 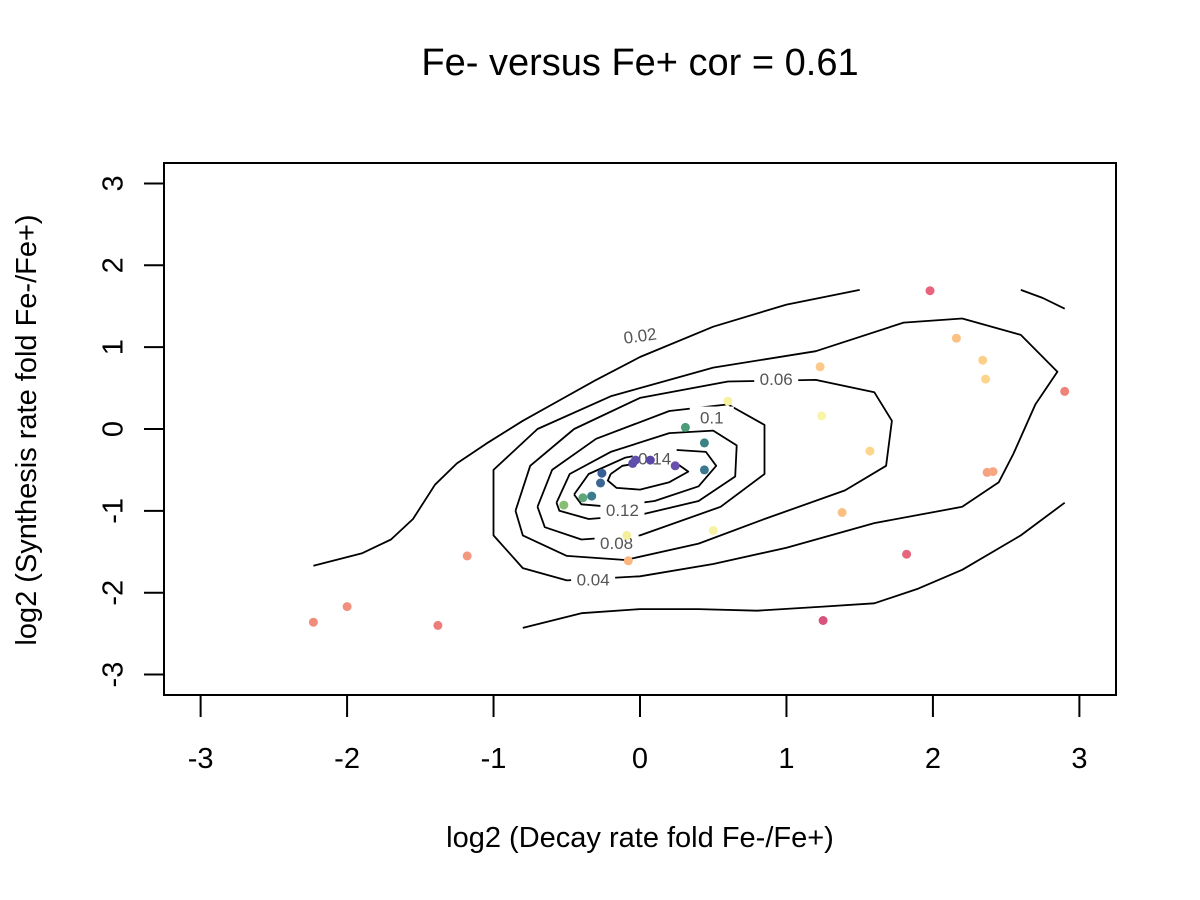 I want to click on chart-title: Fe- versus Fe+ cor = 0.61, so click(x=639, y=63).